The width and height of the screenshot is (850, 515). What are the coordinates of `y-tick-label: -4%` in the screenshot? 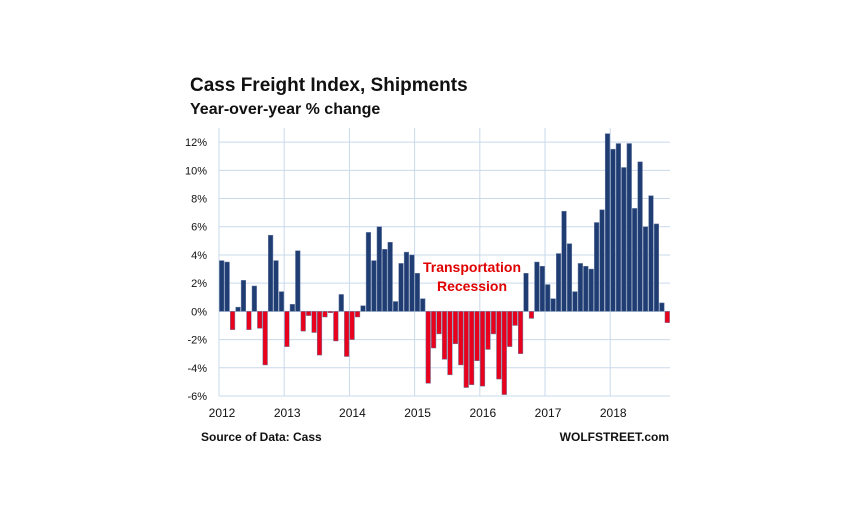 It's located at (197, 369).